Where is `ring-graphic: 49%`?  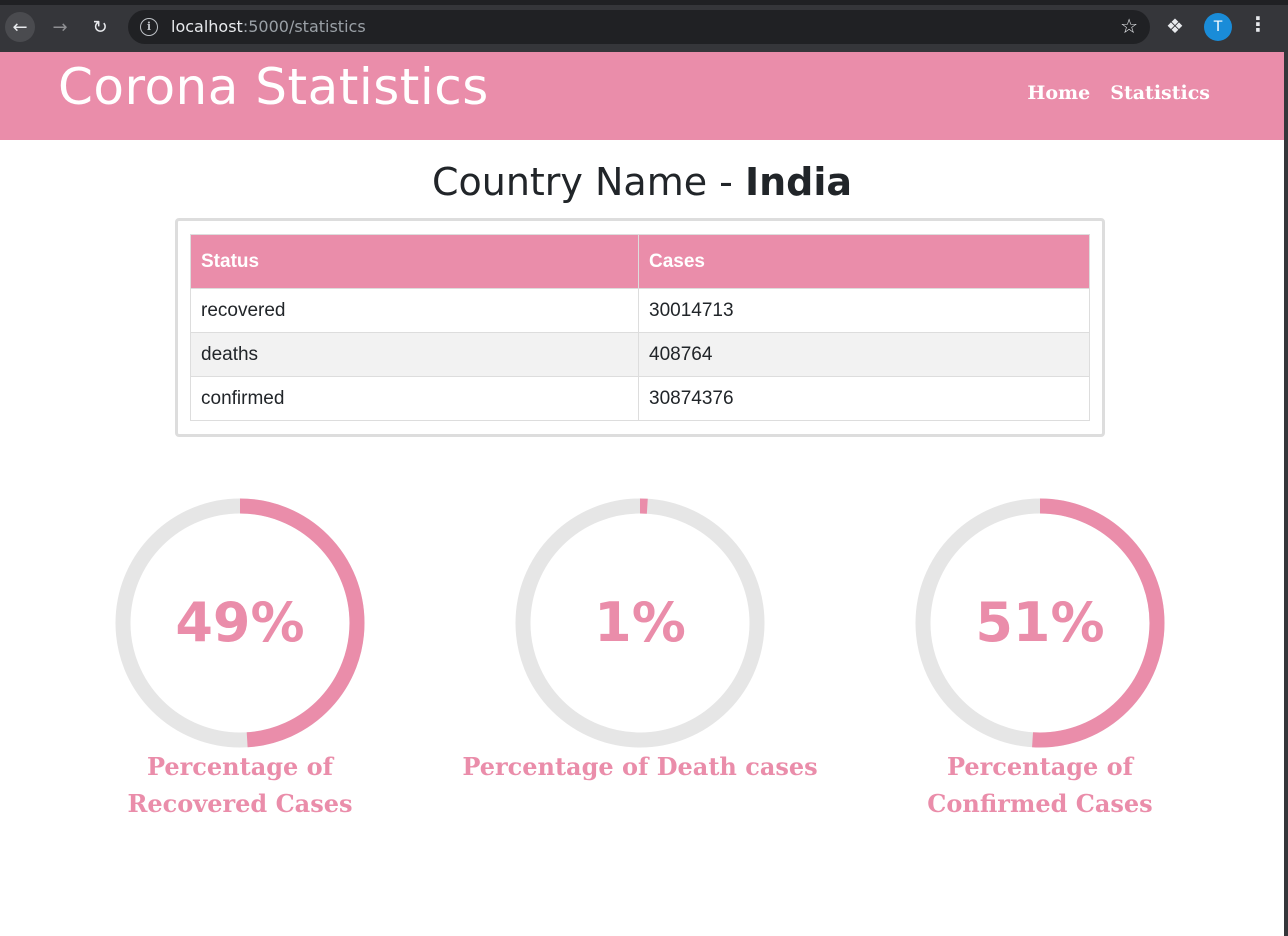 ring-graphic: 49% is located at coordinates (240, 623).